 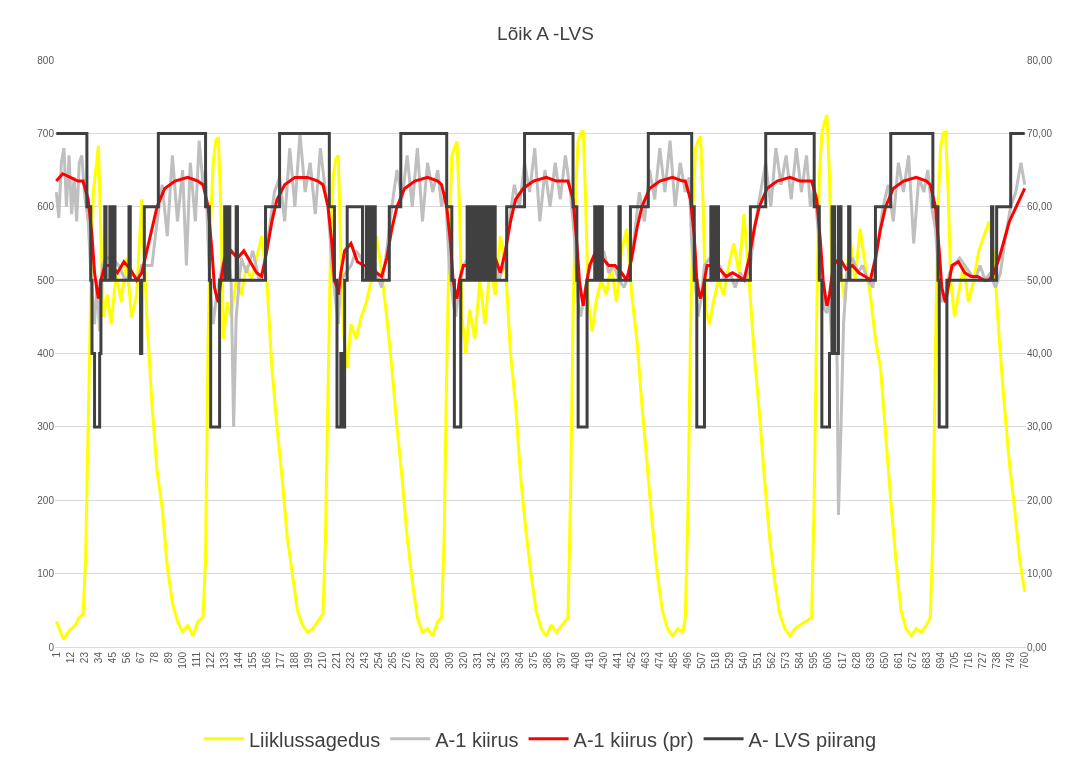 I want to click on x-tick-label: 485, so click(x=674, y=660).